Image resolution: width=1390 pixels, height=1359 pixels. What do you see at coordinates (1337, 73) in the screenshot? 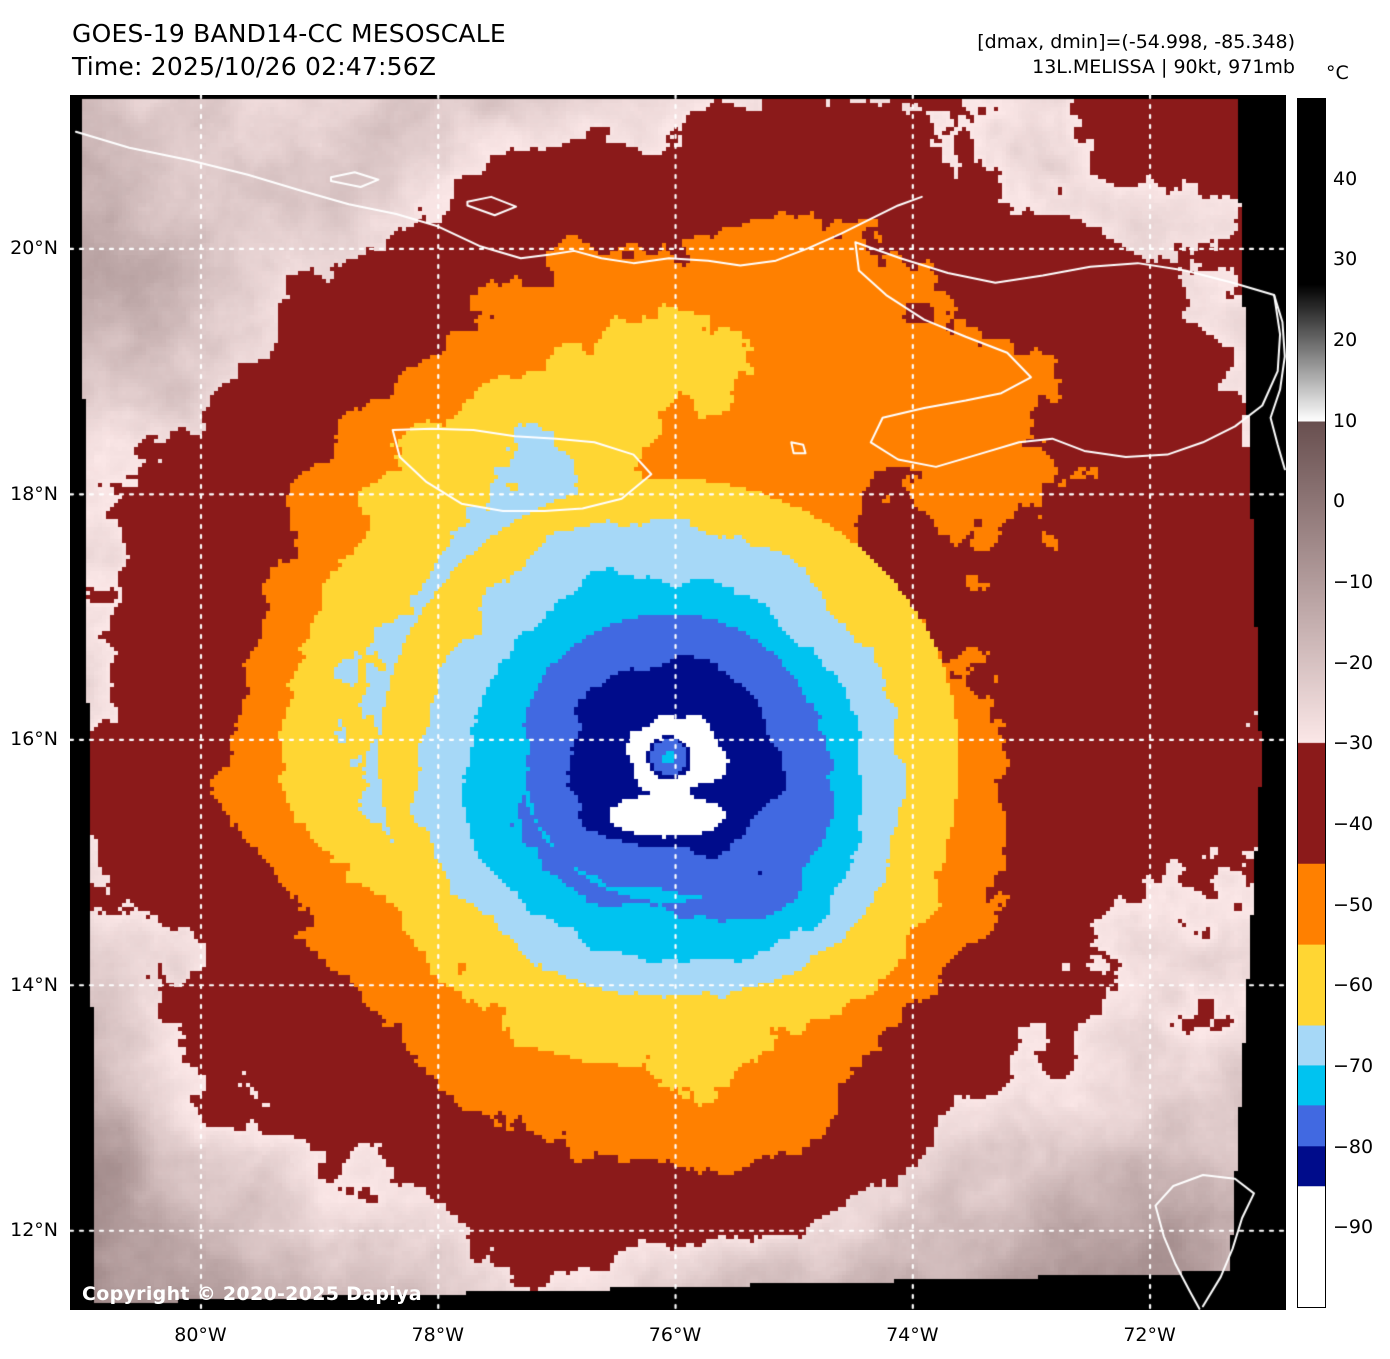
I see `colorbar-units-label: °C` at bounding box center [1337, 73].